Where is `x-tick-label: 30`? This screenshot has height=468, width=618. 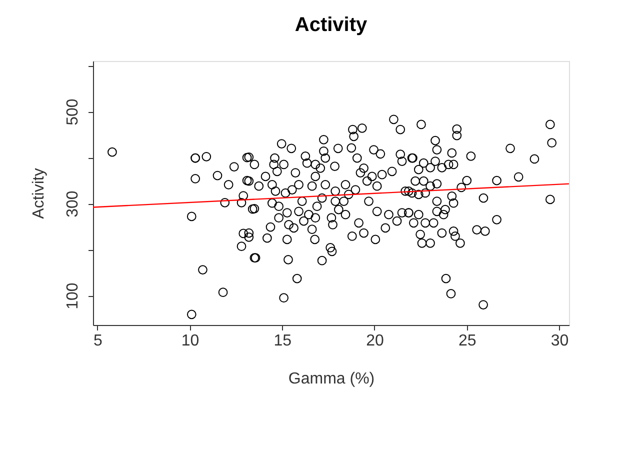
x-tick-label: 30 is located at coordinates (559, 341).